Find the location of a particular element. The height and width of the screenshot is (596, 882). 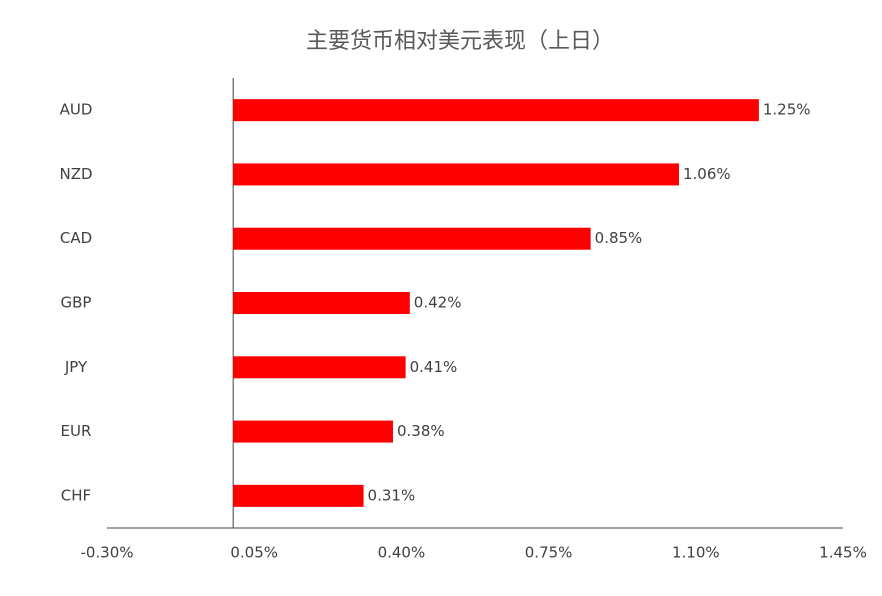

x-tick-label: 1.45% is located at coordinates (843, 553).